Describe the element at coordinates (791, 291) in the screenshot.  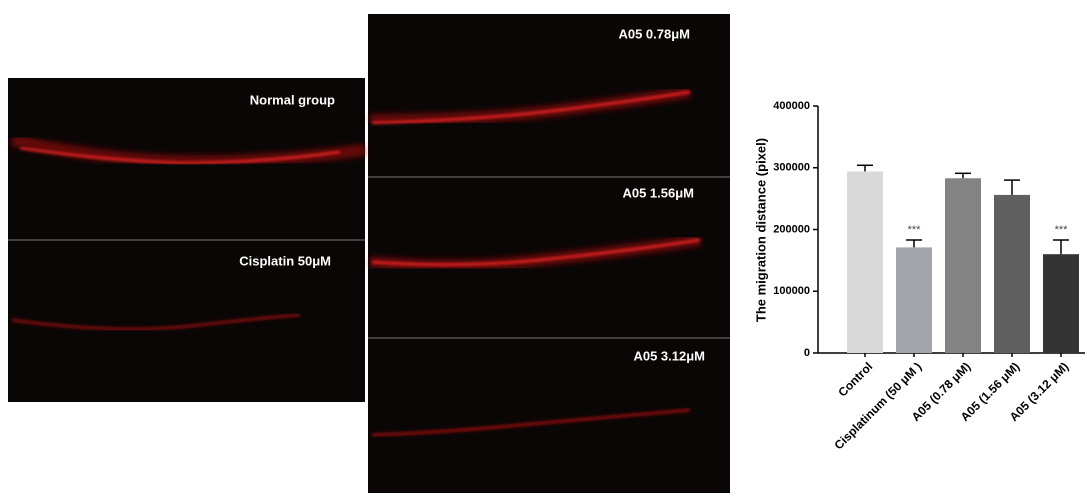
I see `y-tick-label: 100000` at that location.